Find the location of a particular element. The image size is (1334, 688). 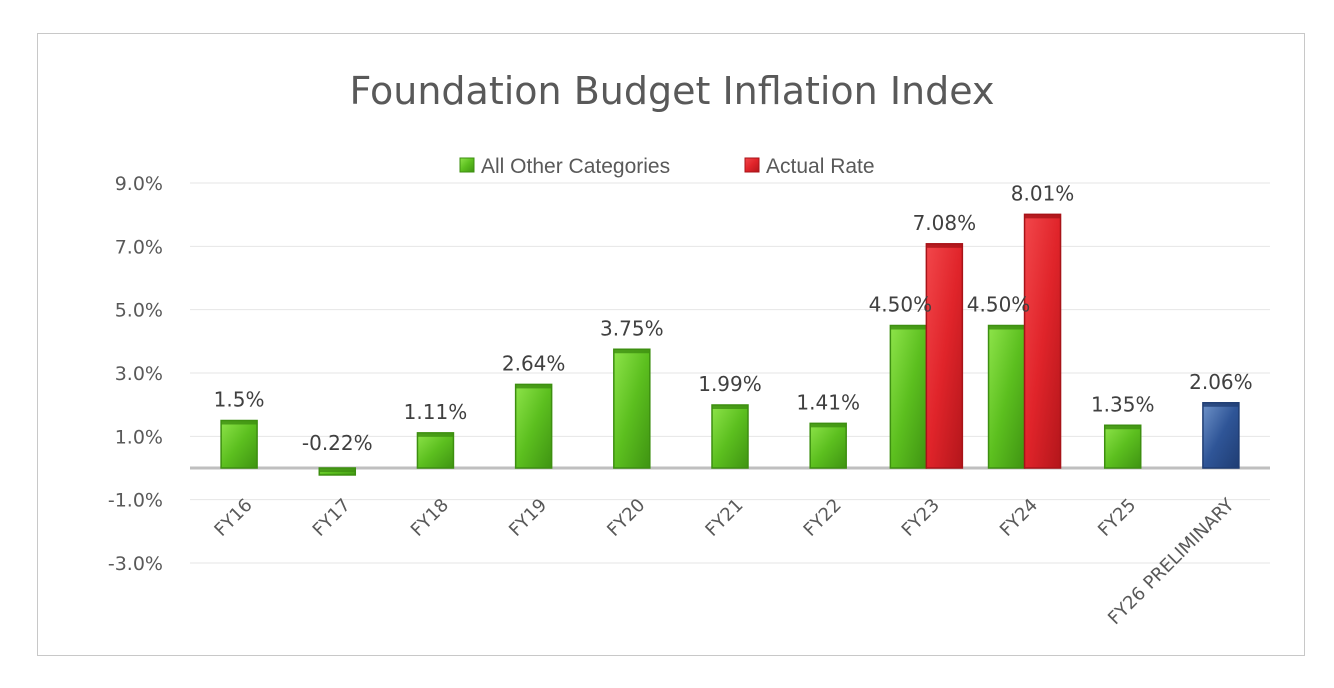

y-axis: 9.0% 7.0% 5.0% 3.0% 1.0% -1.0% -3.0% is located at coordinates (135, 374).